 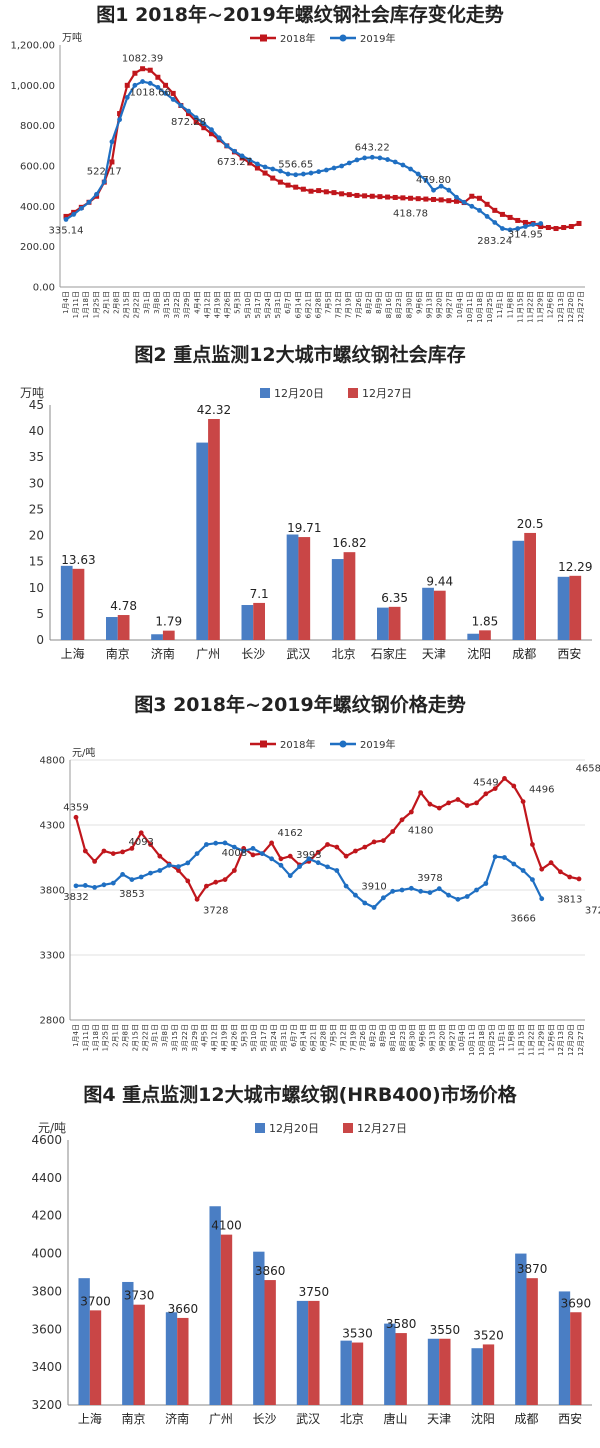 I want to click on data-label: 1082.39, so click(x=142, y=59).